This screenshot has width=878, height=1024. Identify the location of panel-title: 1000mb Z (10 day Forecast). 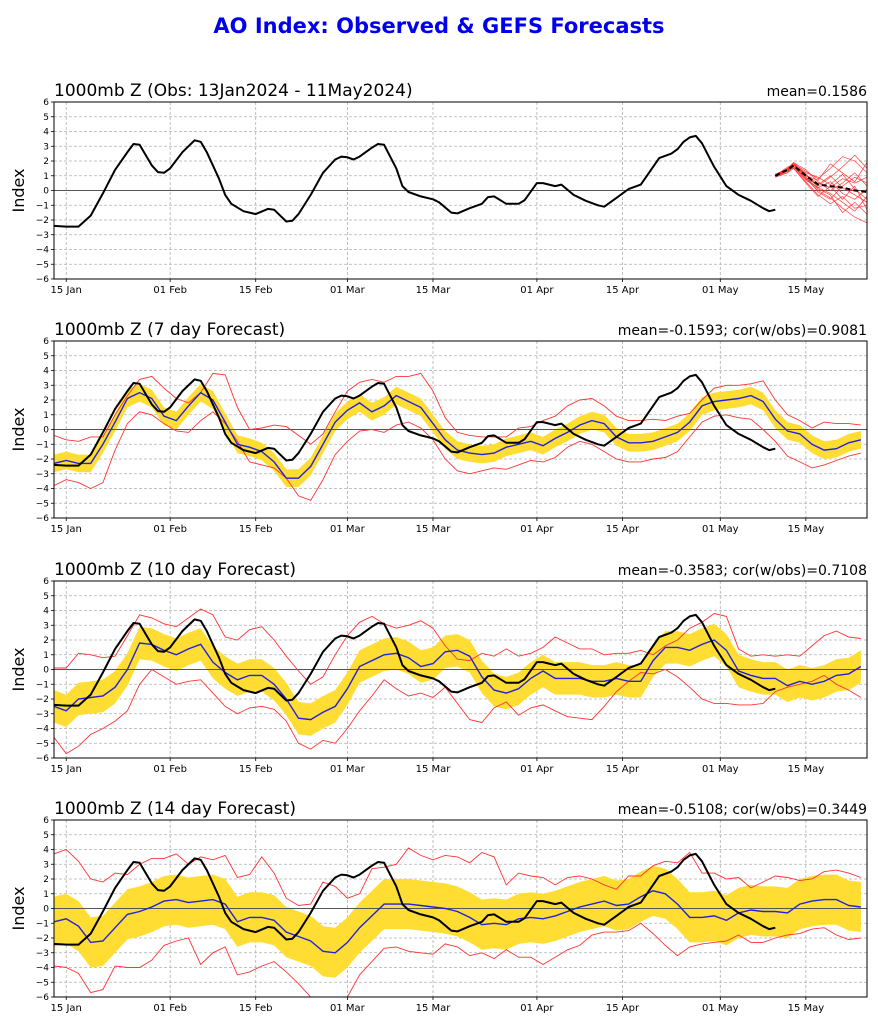
(175, 570).